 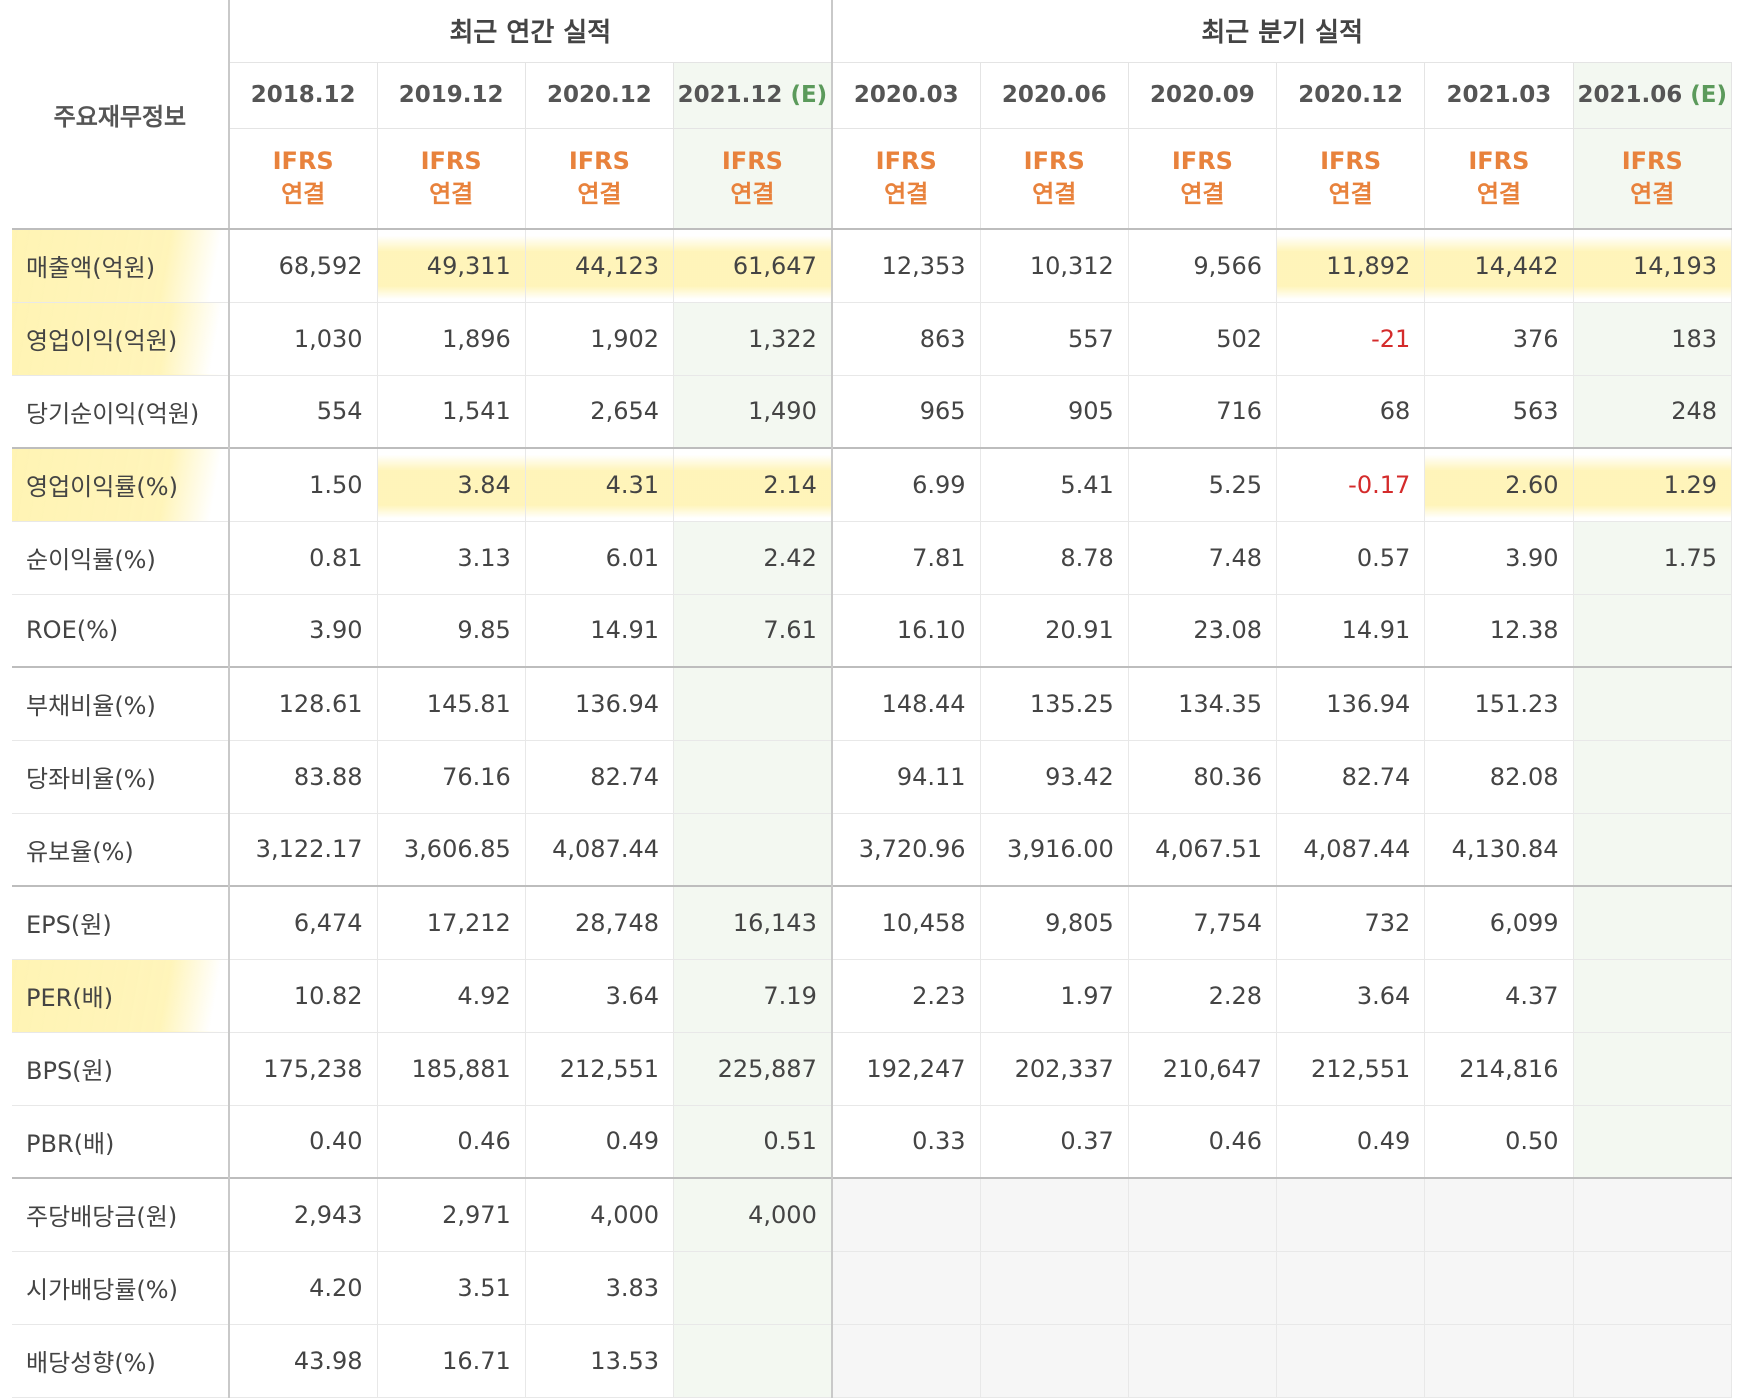 I want to click on value-cell: 4,067.51, so click(x=1203, y=850).